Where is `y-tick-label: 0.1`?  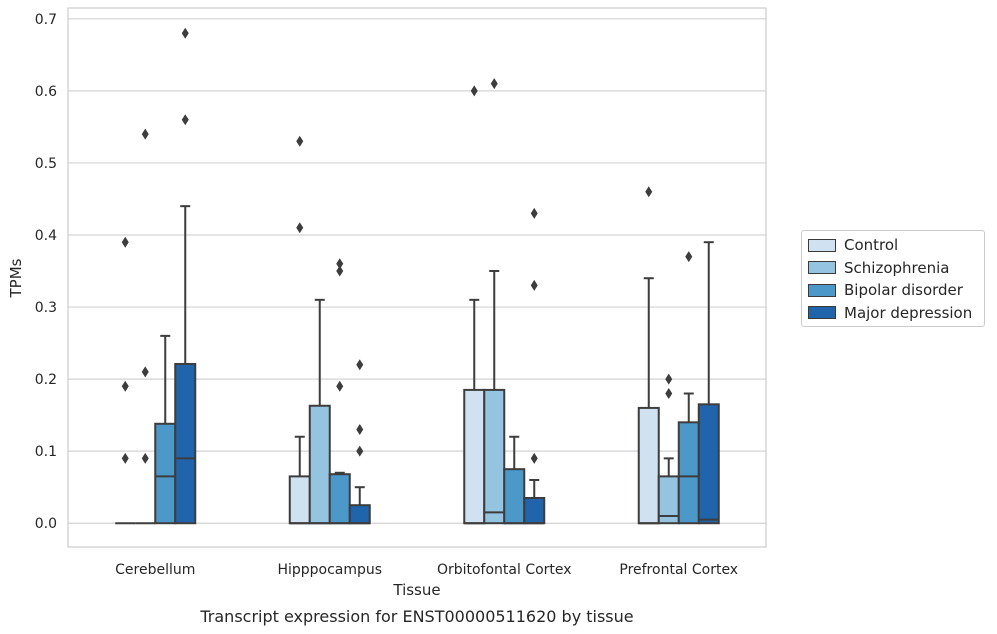 y-tick-label: 0.1 is located at coordinates (46, 452).